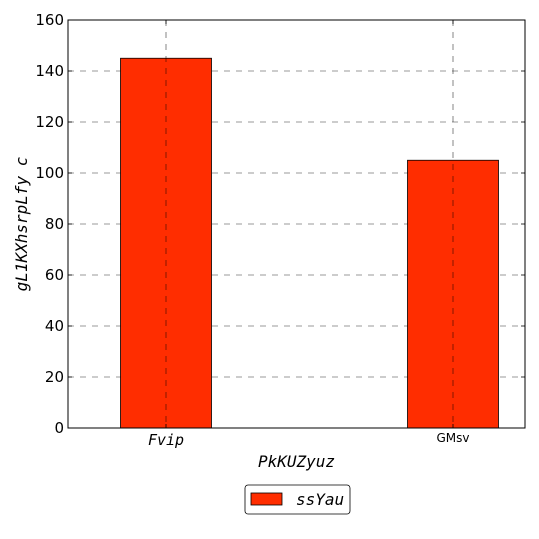 Image resolution: width=539 pixels, height=539 pixels. I want to click on legend-label: ssYau, so click(320, 499).